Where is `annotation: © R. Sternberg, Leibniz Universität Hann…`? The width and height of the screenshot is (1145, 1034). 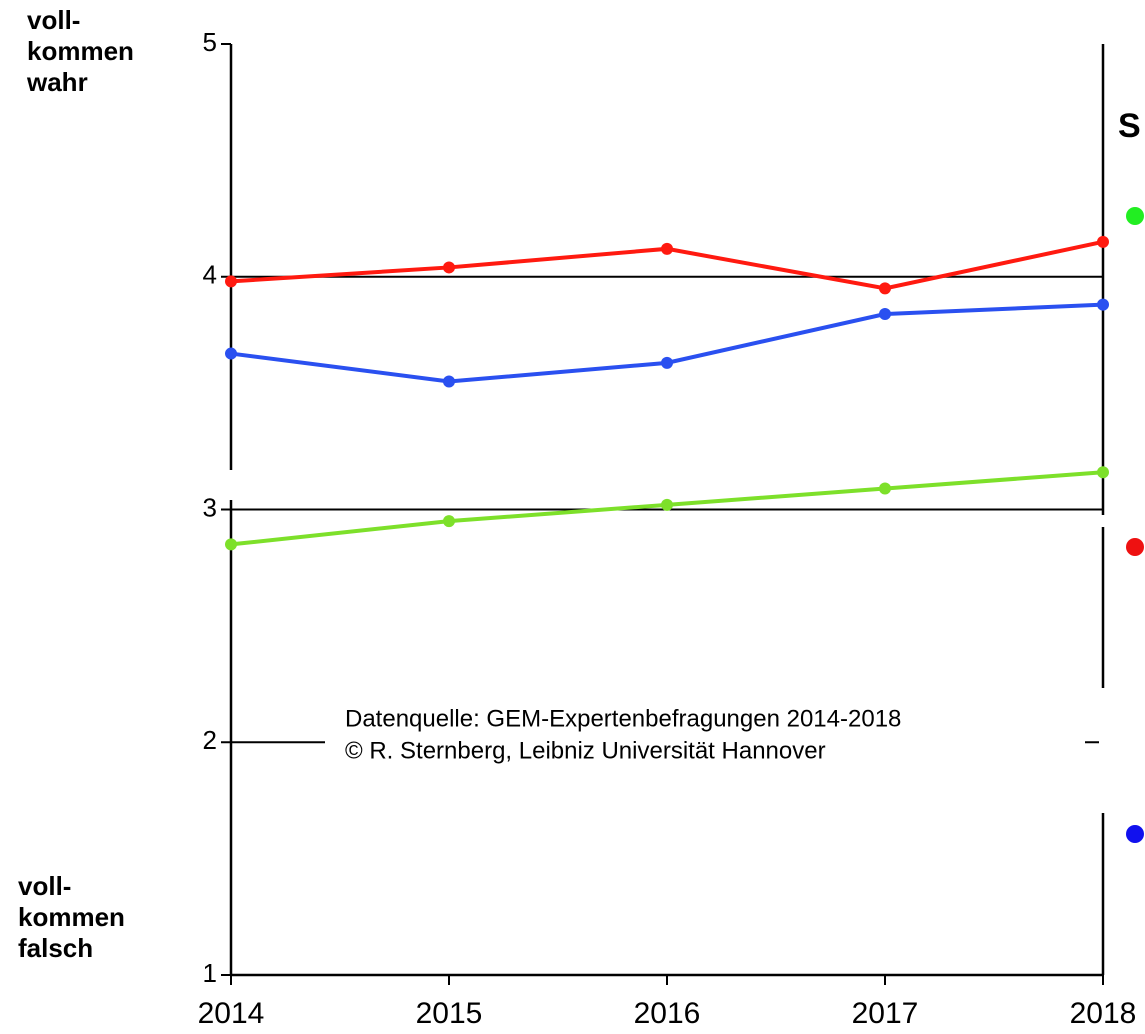 annotation: © R. Sternberg, Leibniz Universität Hann… is located at coordinates (585, 750).